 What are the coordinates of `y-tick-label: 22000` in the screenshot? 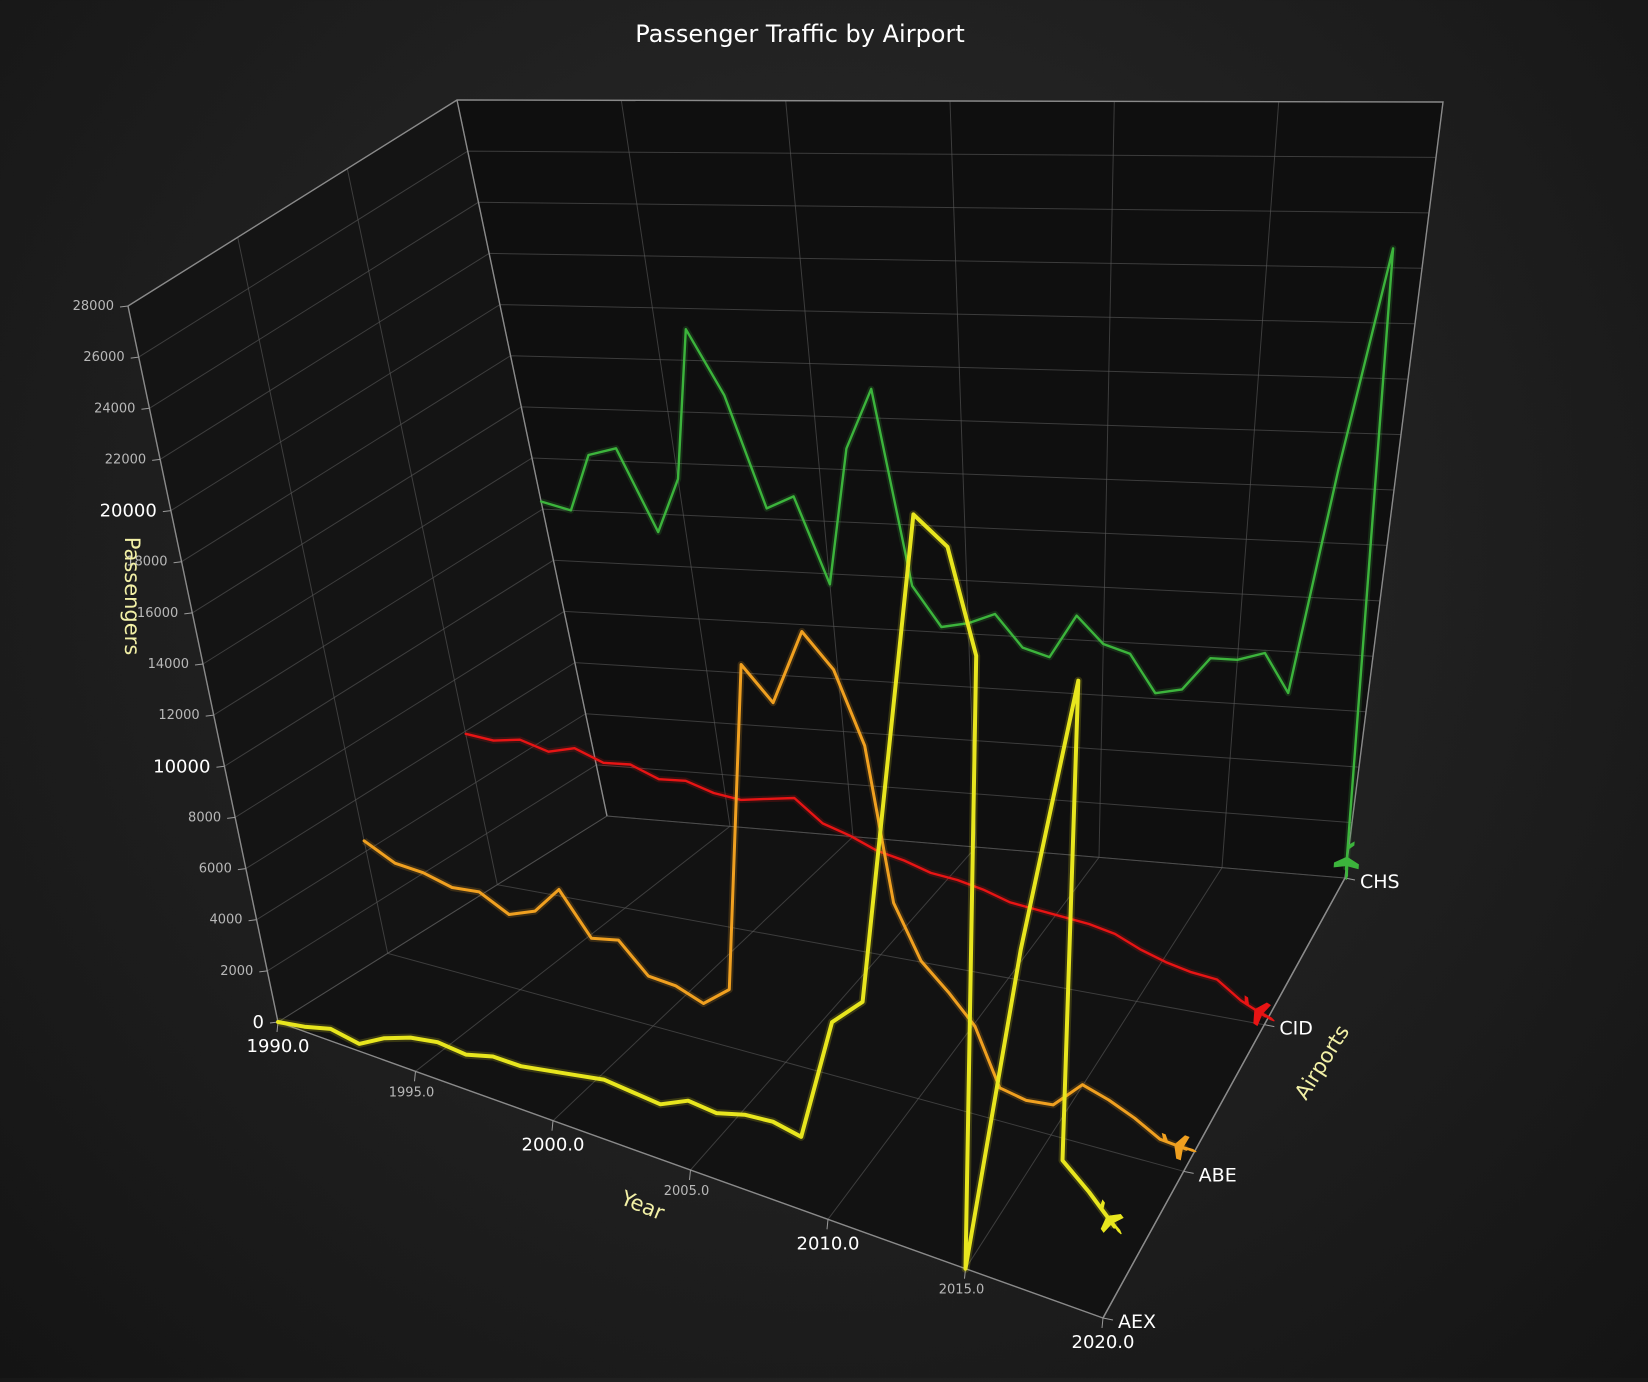 It's located at (125, 459).